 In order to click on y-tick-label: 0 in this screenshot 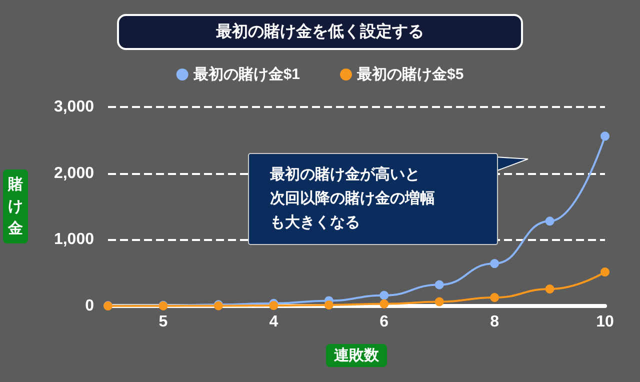, I will do `click(89, 306)`.